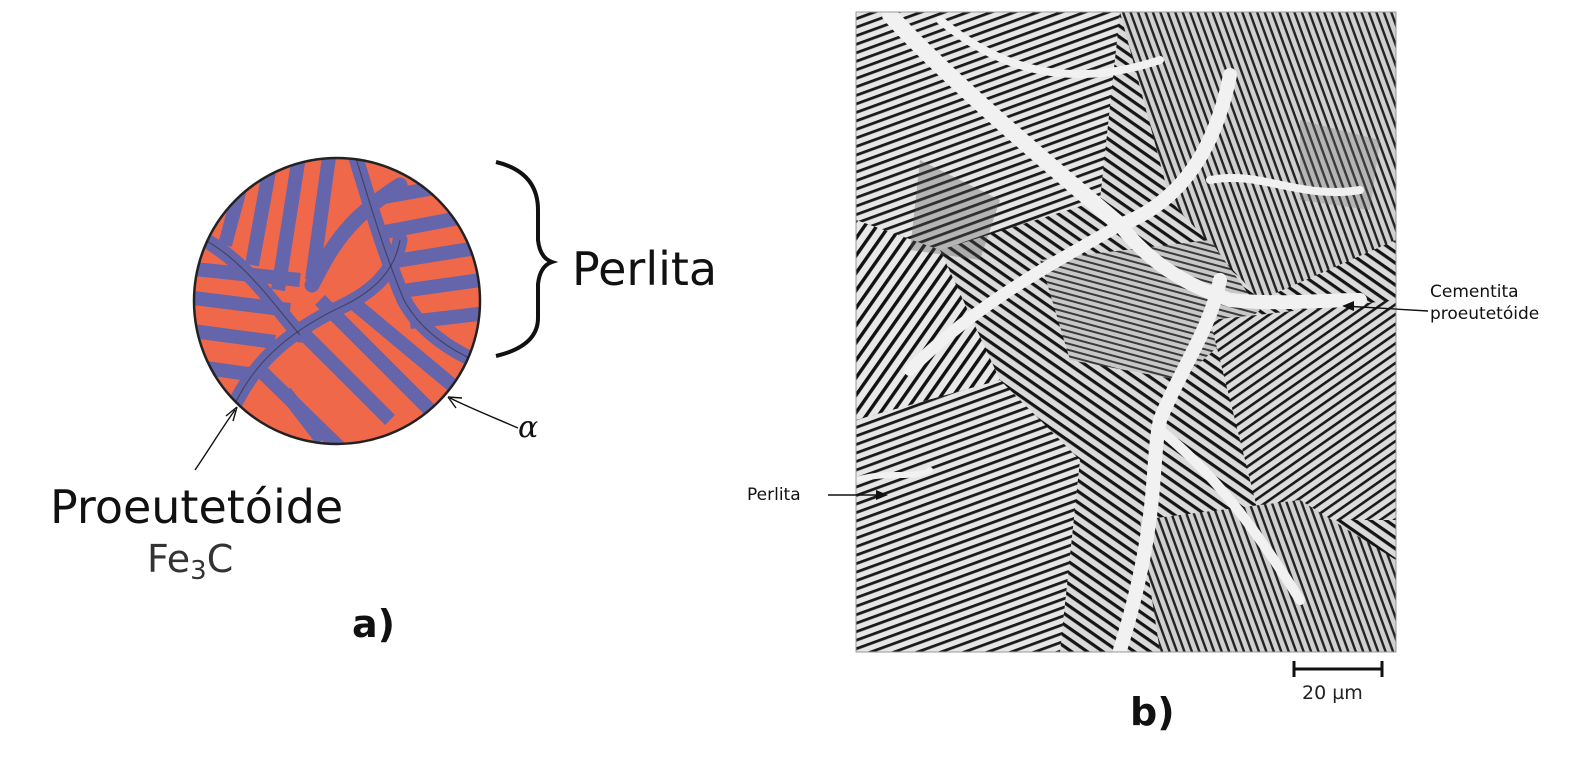 The image size is (1578, 776). I want to click on perlite-brace, so click(527, 259).